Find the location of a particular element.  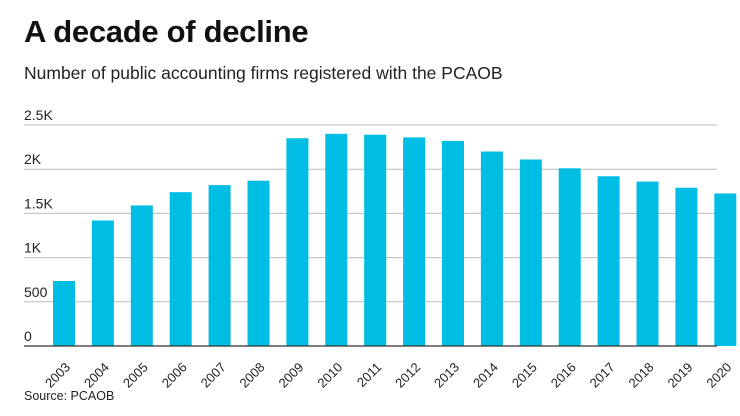

x-tick-label: 2006 is located at coordinates (174, 375).